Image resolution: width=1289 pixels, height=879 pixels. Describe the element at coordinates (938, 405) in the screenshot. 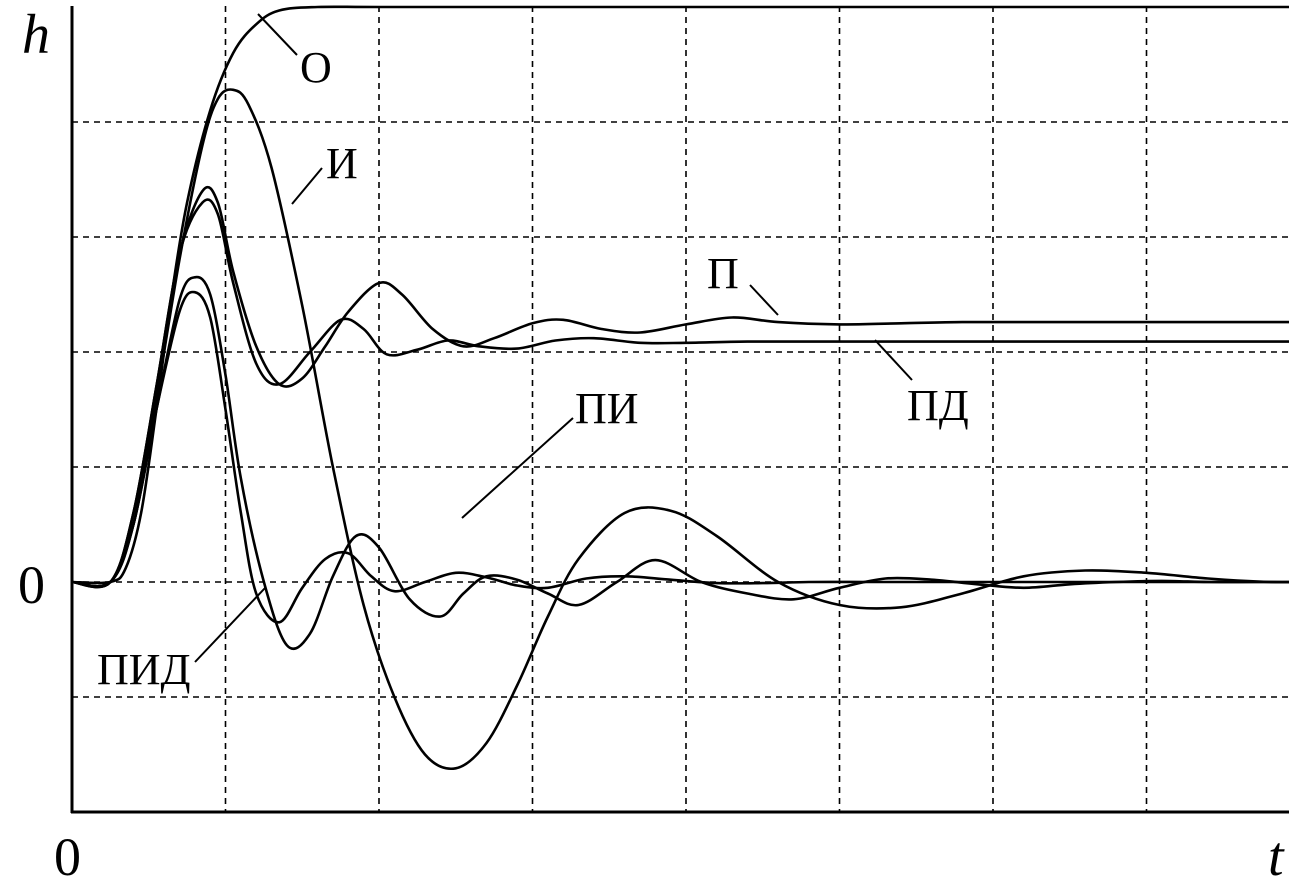

I see `series-label-PD: ПД` at that location.